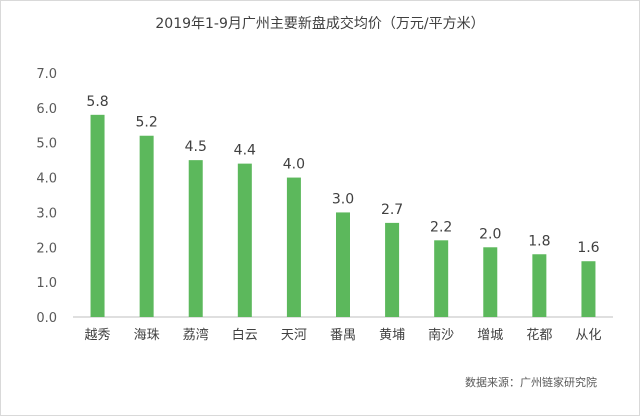 The image size is (640, 416). Describe the element at coordinates (46, 283) in the screenshot. I see `y-tick-label: 1.0` at that location.